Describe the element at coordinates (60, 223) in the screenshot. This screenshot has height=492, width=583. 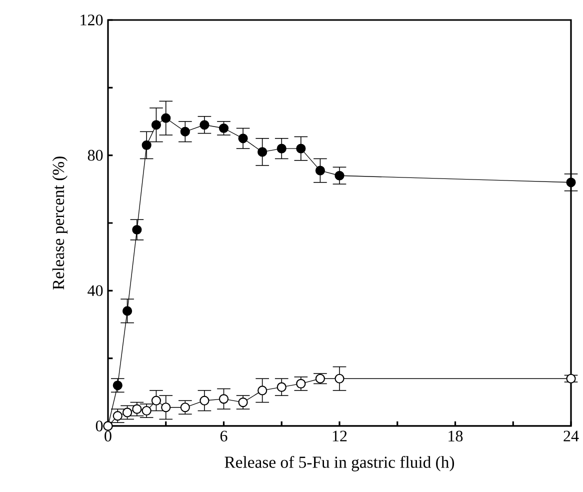
I see `y-axis-title: Release percent (%)` at that location.